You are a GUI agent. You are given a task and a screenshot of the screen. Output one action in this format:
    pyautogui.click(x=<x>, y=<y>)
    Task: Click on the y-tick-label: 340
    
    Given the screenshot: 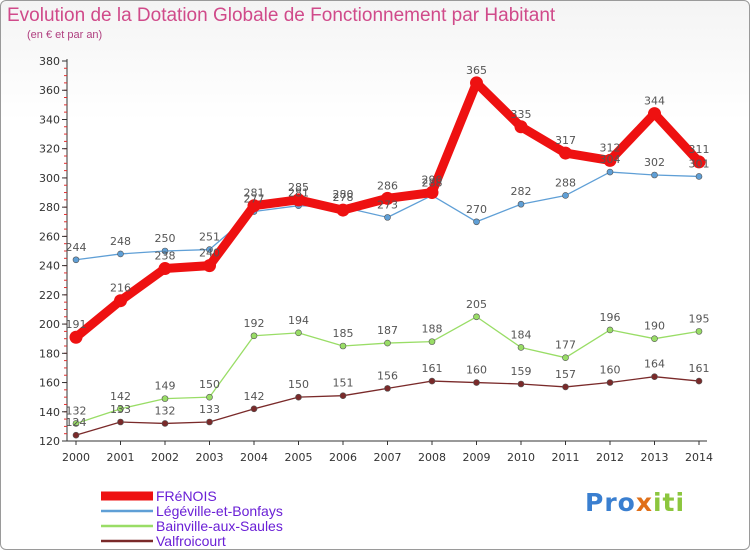 What is the action you would take?
    pyautogui.click(x=49, y=119)
    